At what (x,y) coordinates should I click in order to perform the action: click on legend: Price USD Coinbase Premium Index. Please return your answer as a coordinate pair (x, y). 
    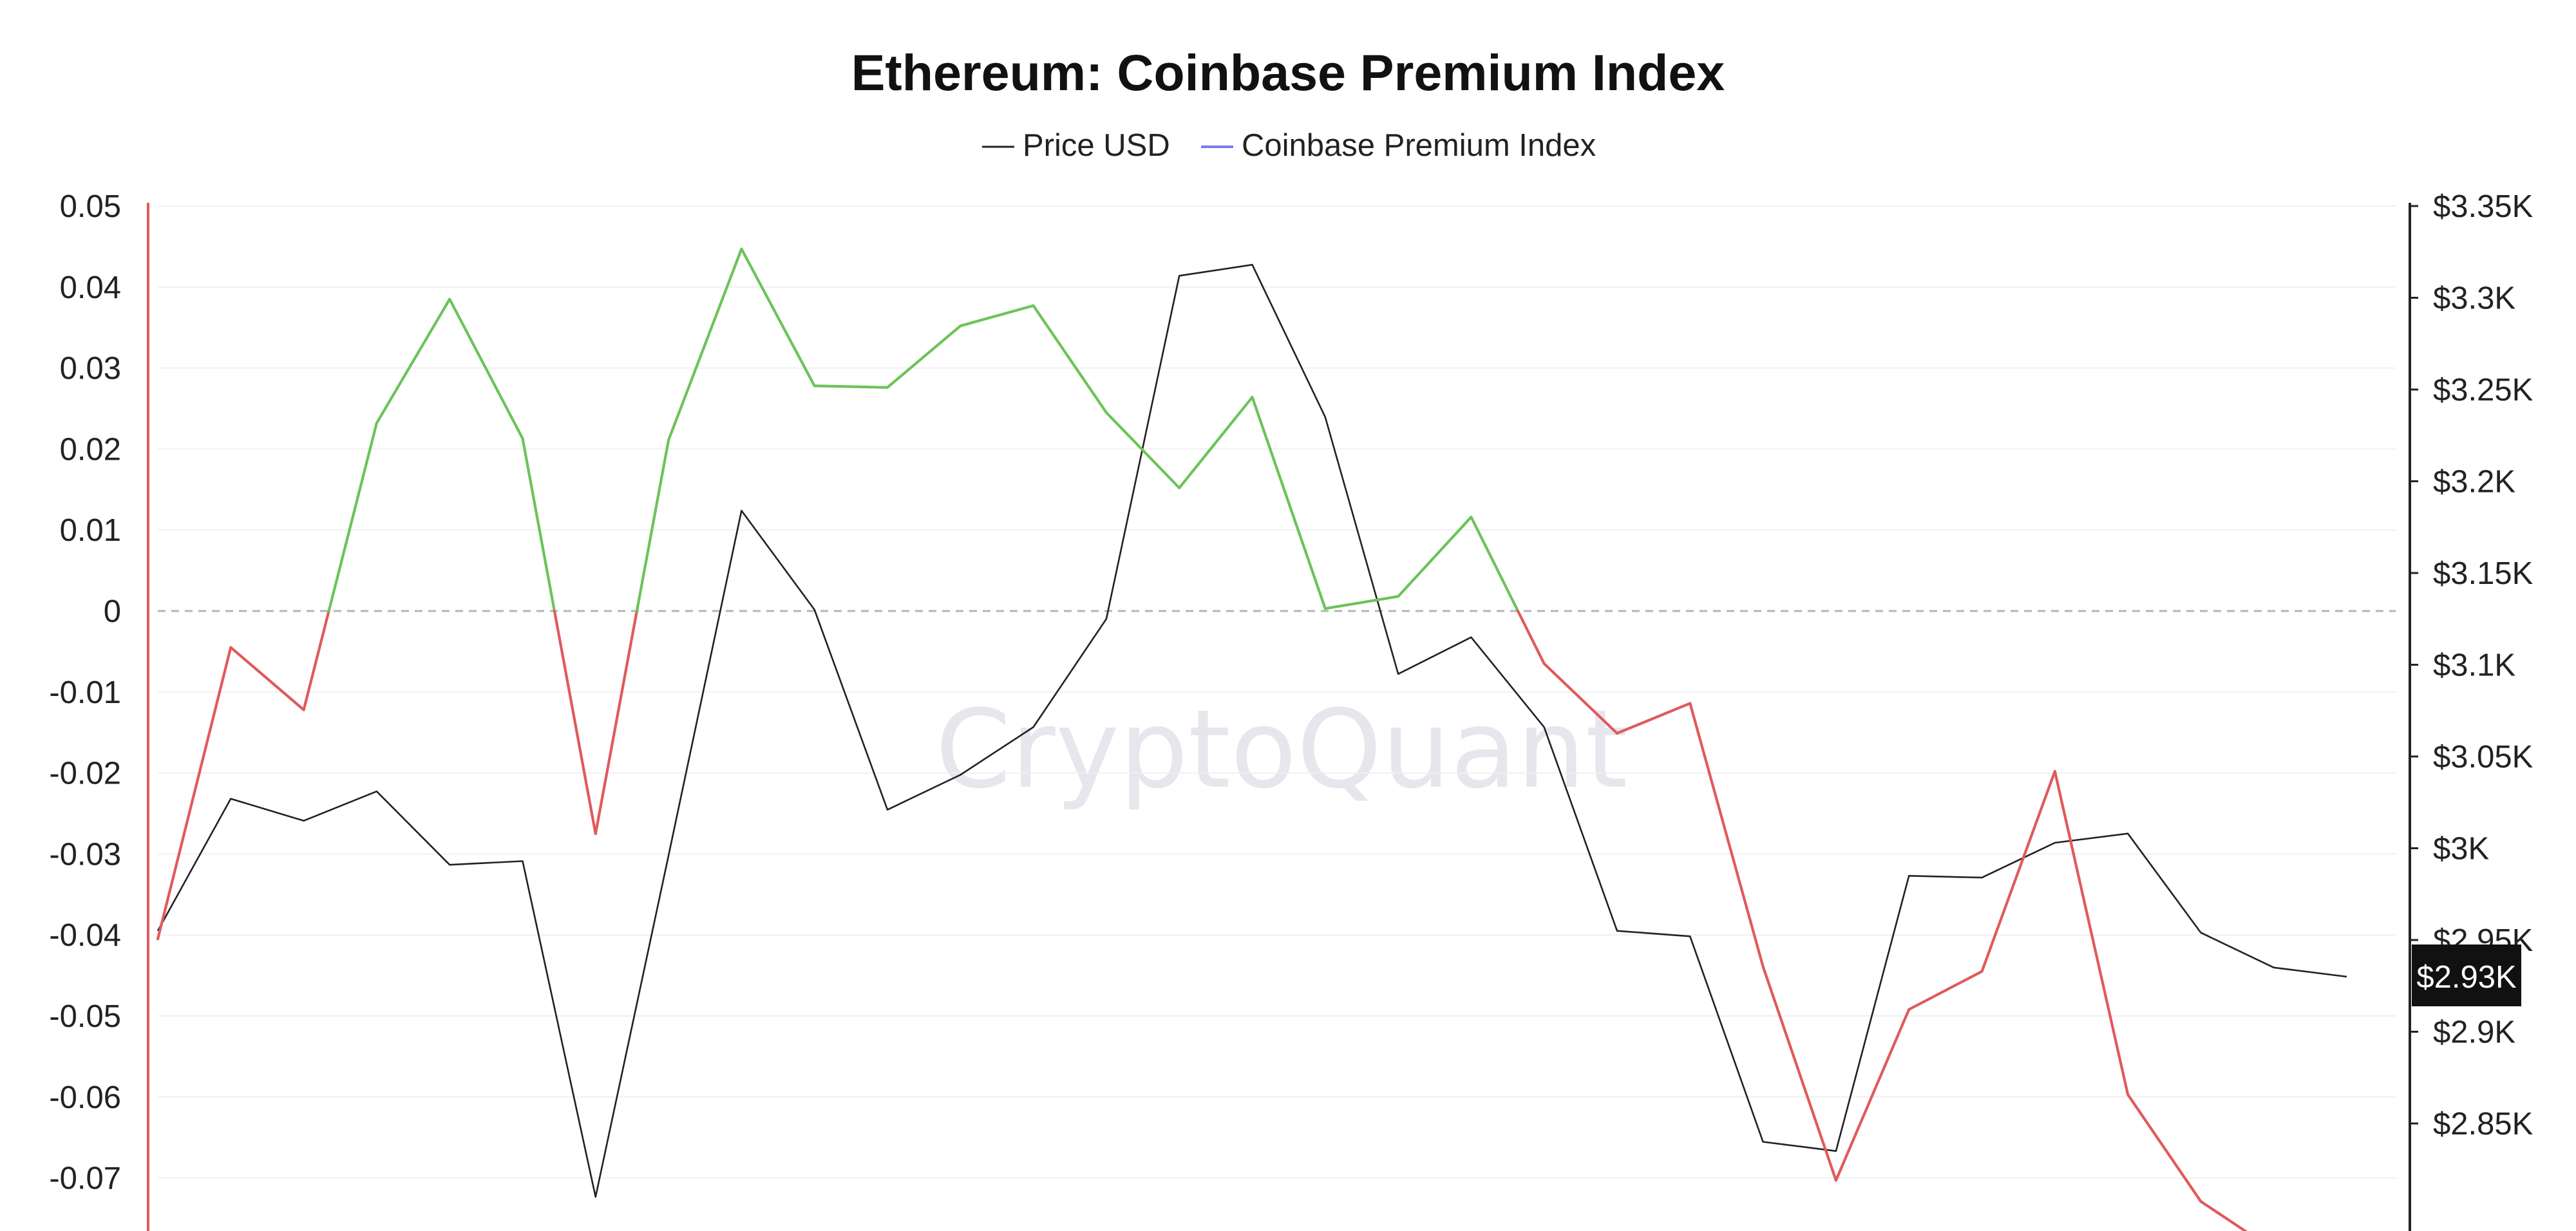
    Looking at the image, I should click on (1289, 145).